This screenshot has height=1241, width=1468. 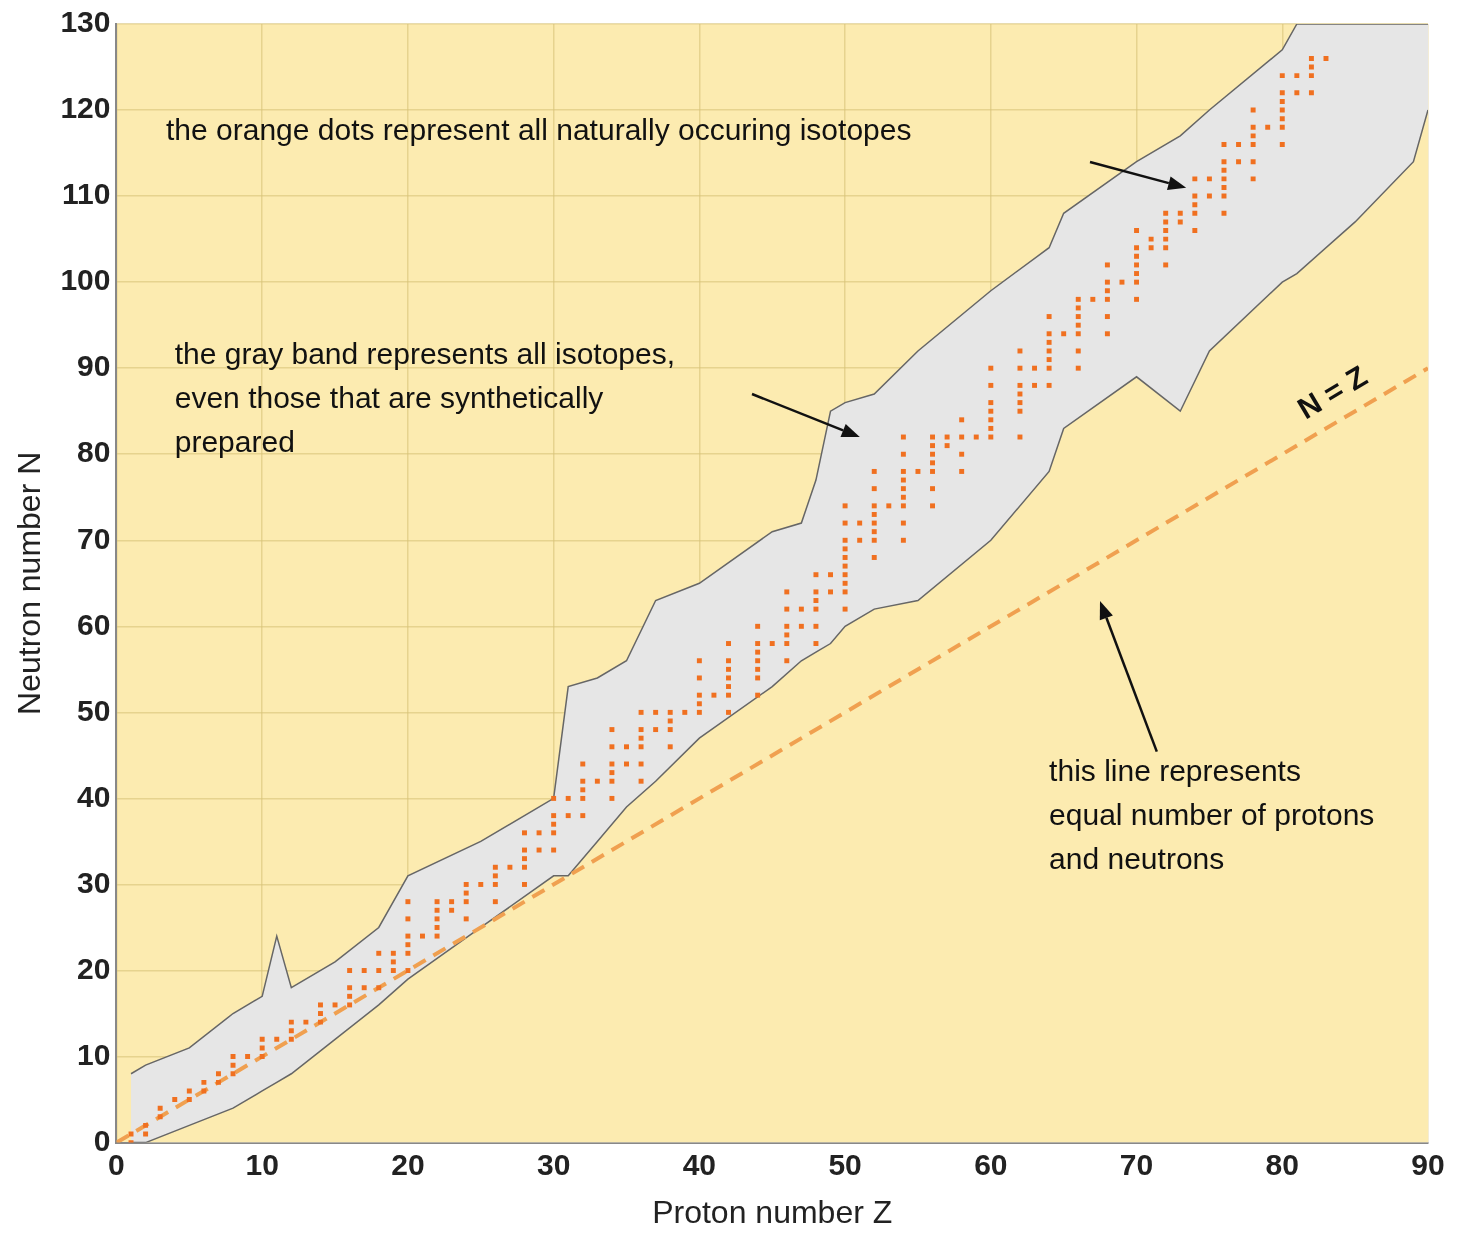 I want to click on x-tick-label: 40, so click(x=699, y=1164).